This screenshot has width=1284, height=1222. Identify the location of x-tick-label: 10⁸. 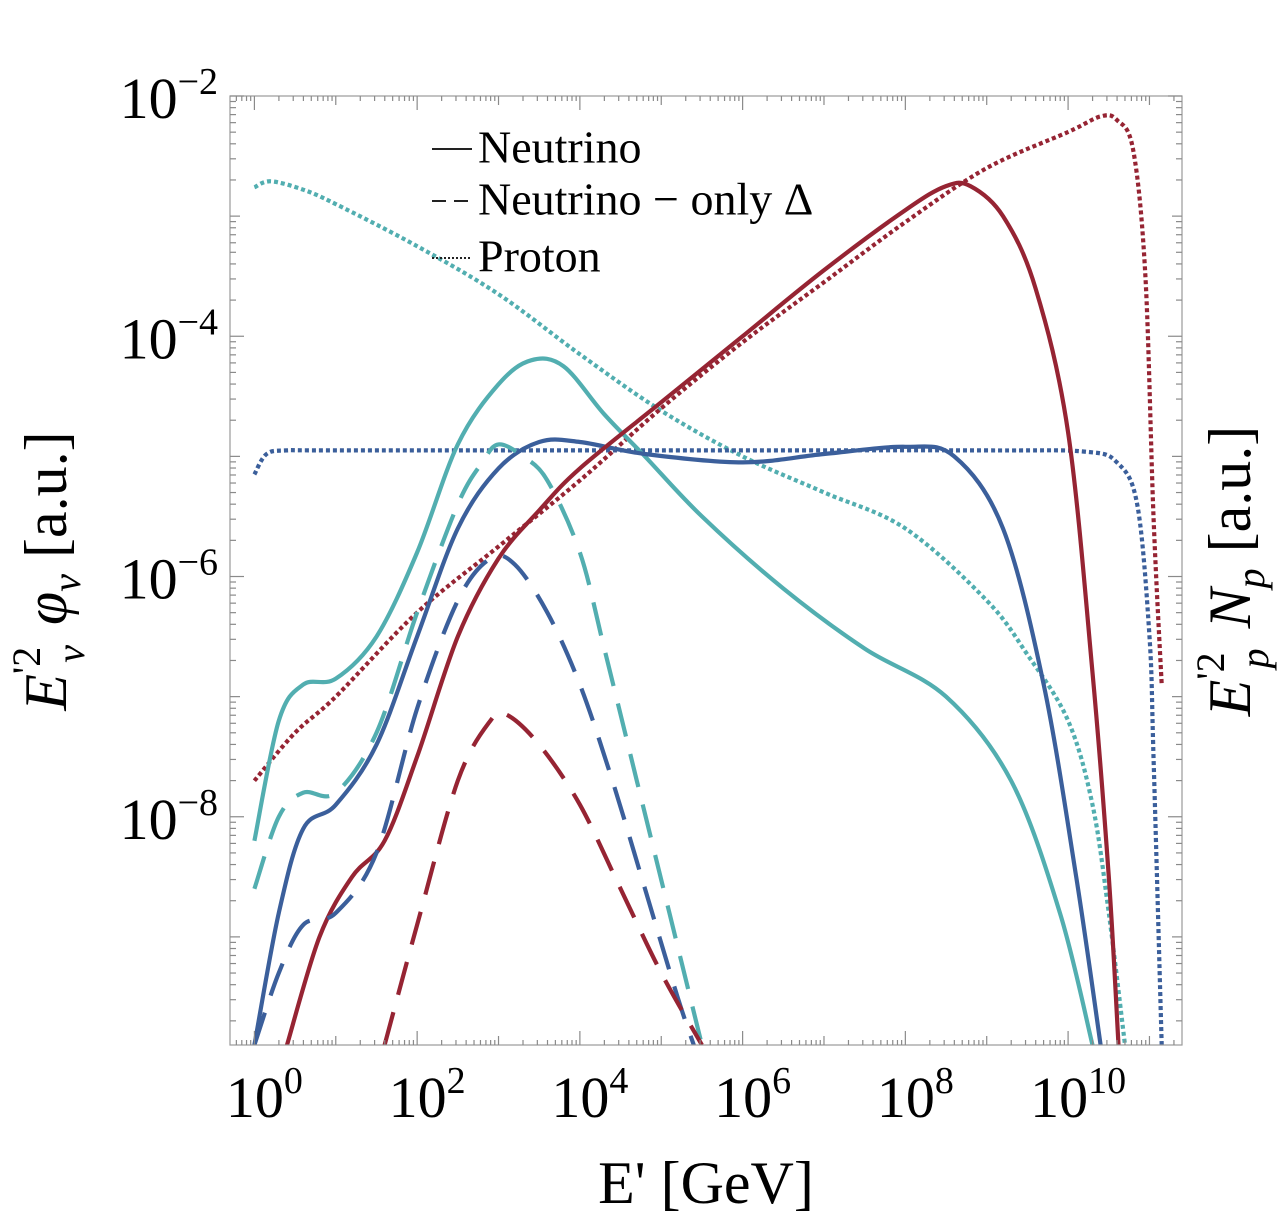
(915, 1095).